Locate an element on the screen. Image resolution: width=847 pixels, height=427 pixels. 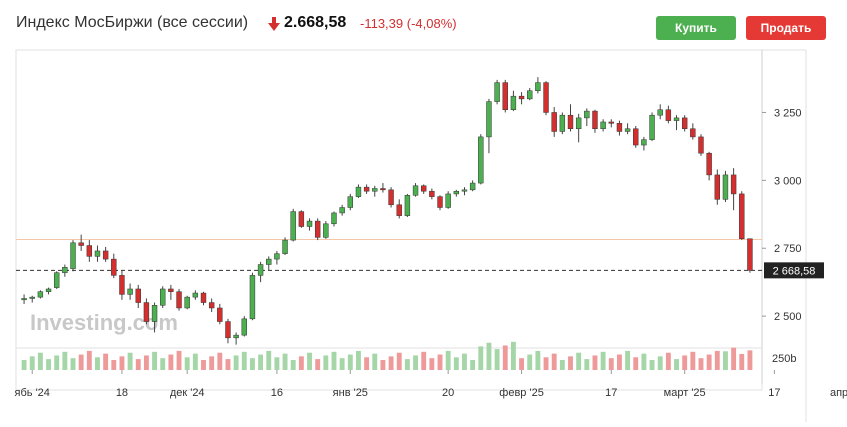
last-price: 2.668,58 is located at coordinates (315, 22).